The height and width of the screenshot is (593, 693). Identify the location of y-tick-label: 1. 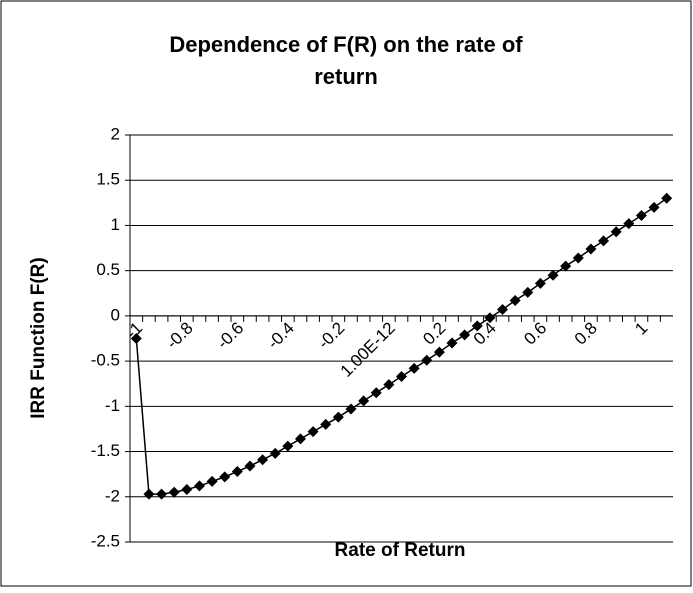
(115, 224).